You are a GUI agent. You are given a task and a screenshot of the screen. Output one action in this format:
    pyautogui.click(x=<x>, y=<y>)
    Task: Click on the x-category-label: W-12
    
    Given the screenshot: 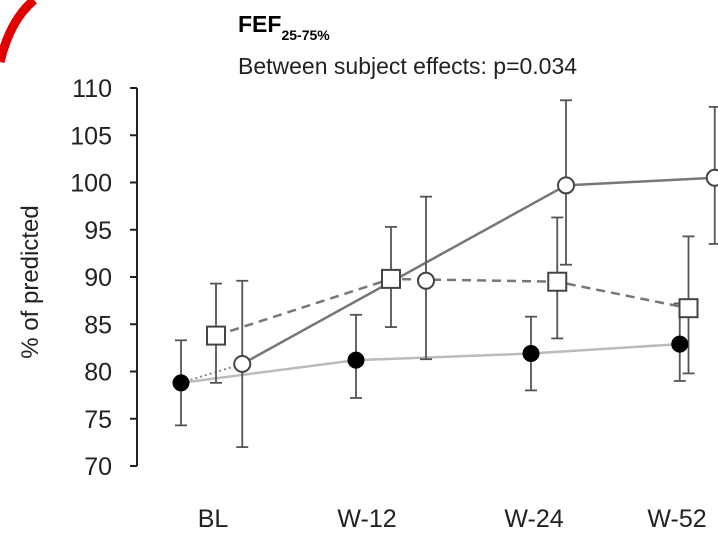 What is the action you would take?
    pyautogui.click(x=366, y=519)
    